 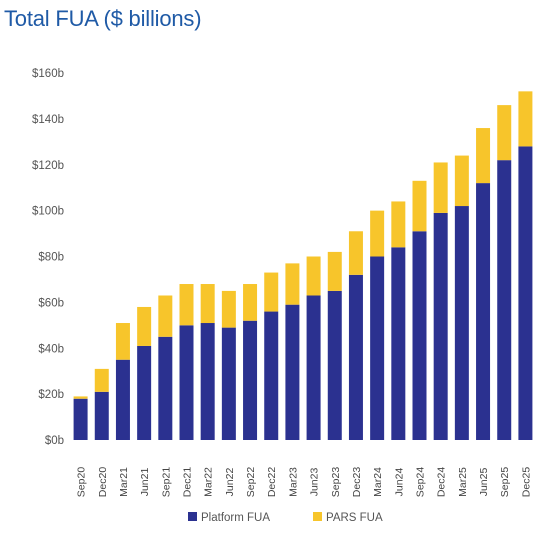 What do you see at coordinates (357, 482) in the screenshot?
I see `x-tick-label: Dec23` at bounding box center [357, 482].